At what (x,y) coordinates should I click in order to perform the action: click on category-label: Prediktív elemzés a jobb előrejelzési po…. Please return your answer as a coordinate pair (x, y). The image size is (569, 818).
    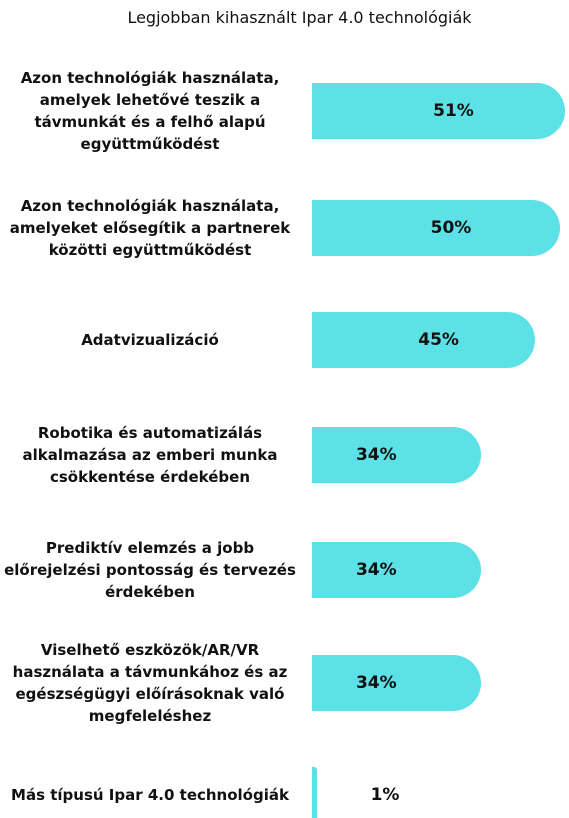
    Looking at the image, I should click on (150, 570).